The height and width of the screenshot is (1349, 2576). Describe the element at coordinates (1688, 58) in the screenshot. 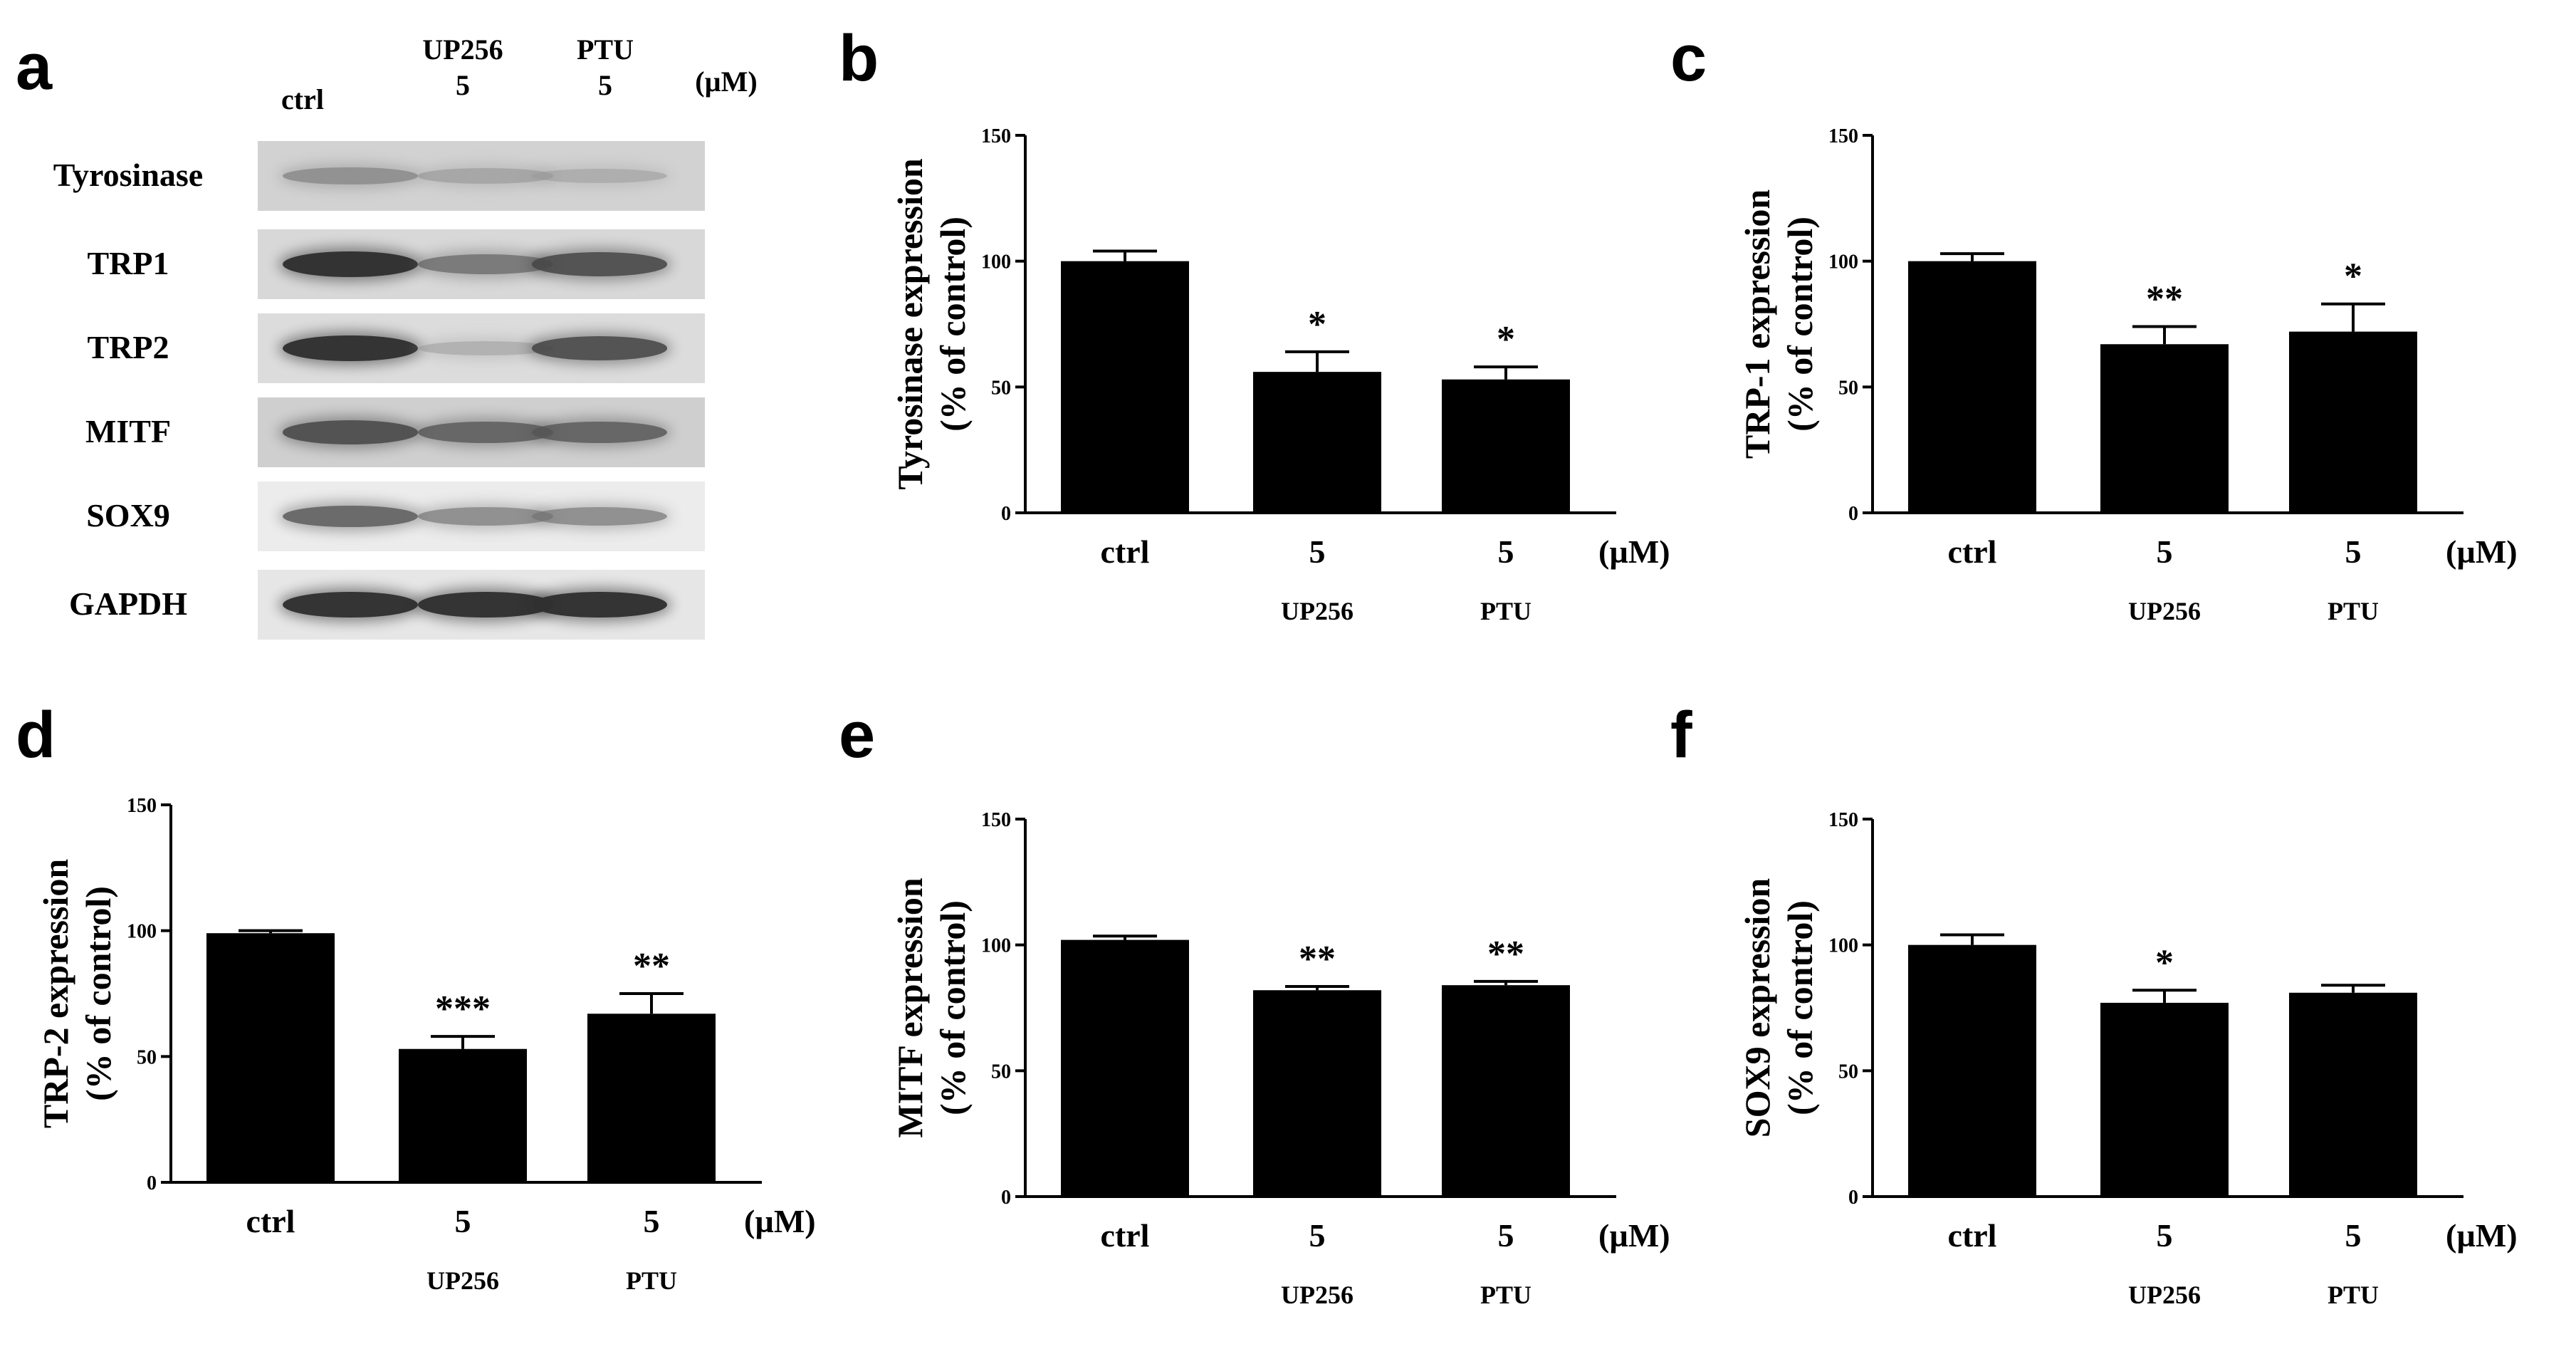

I see `panel-letter-c: c` at that location.